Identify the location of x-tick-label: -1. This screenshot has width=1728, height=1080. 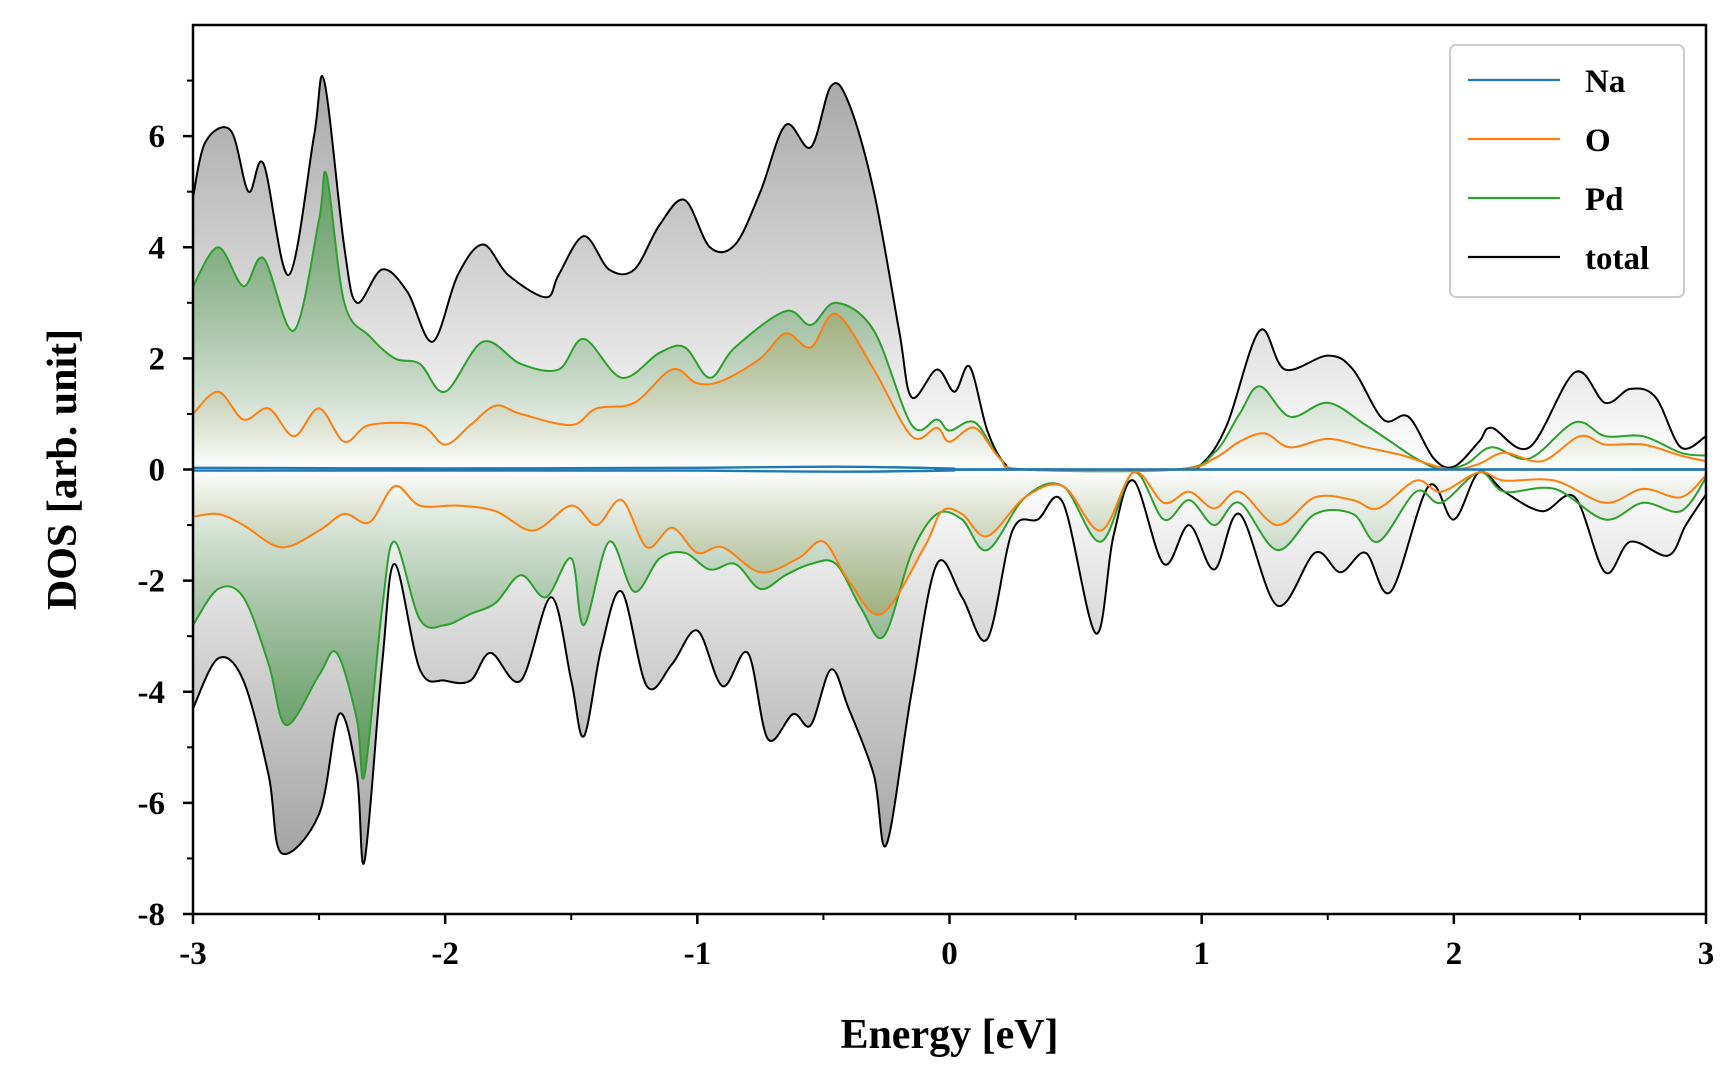
(698, 954).